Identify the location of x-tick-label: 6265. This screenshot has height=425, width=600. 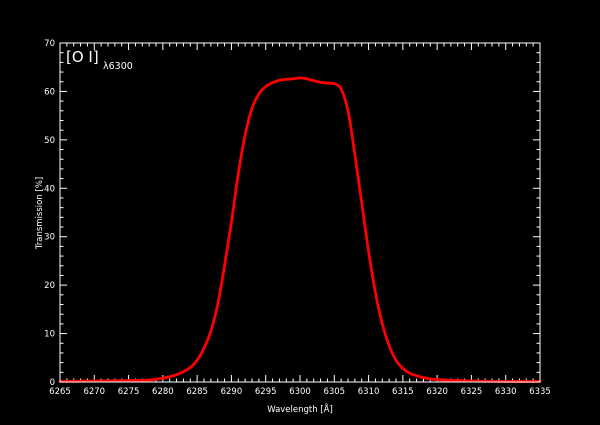
(60, 392).